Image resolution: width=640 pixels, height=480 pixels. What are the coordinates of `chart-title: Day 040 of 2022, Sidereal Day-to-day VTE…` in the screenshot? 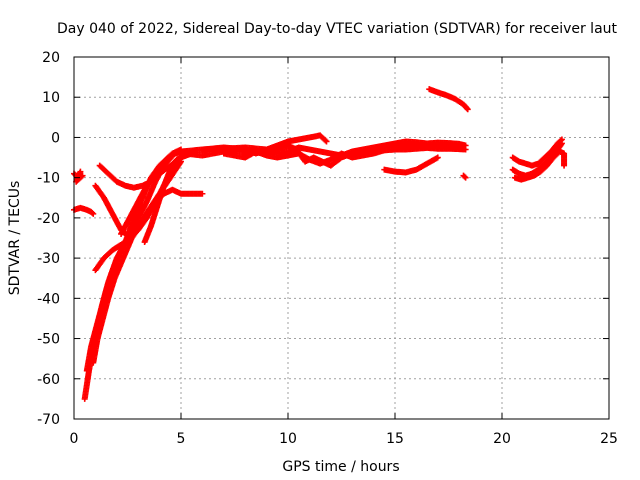 It's located at (337, 29).